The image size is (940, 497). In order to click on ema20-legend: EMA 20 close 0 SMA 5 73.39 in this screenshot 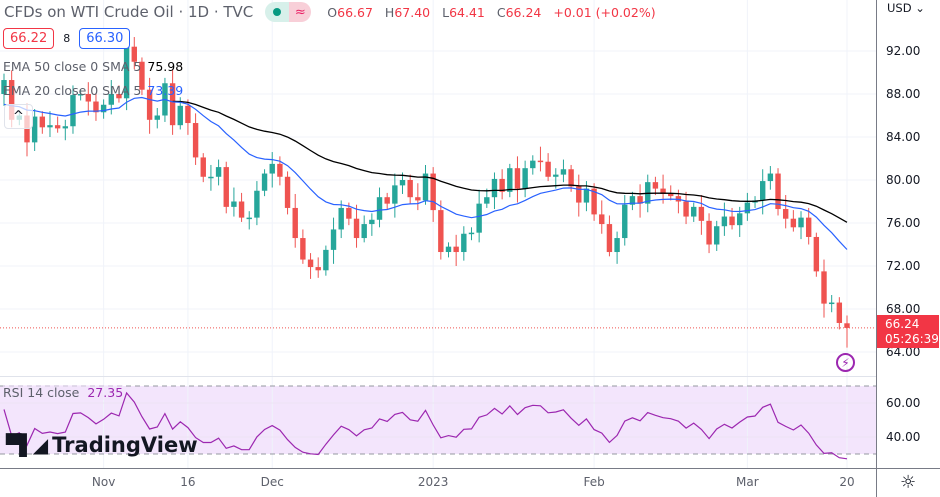, I will do `click(93, 90)`.